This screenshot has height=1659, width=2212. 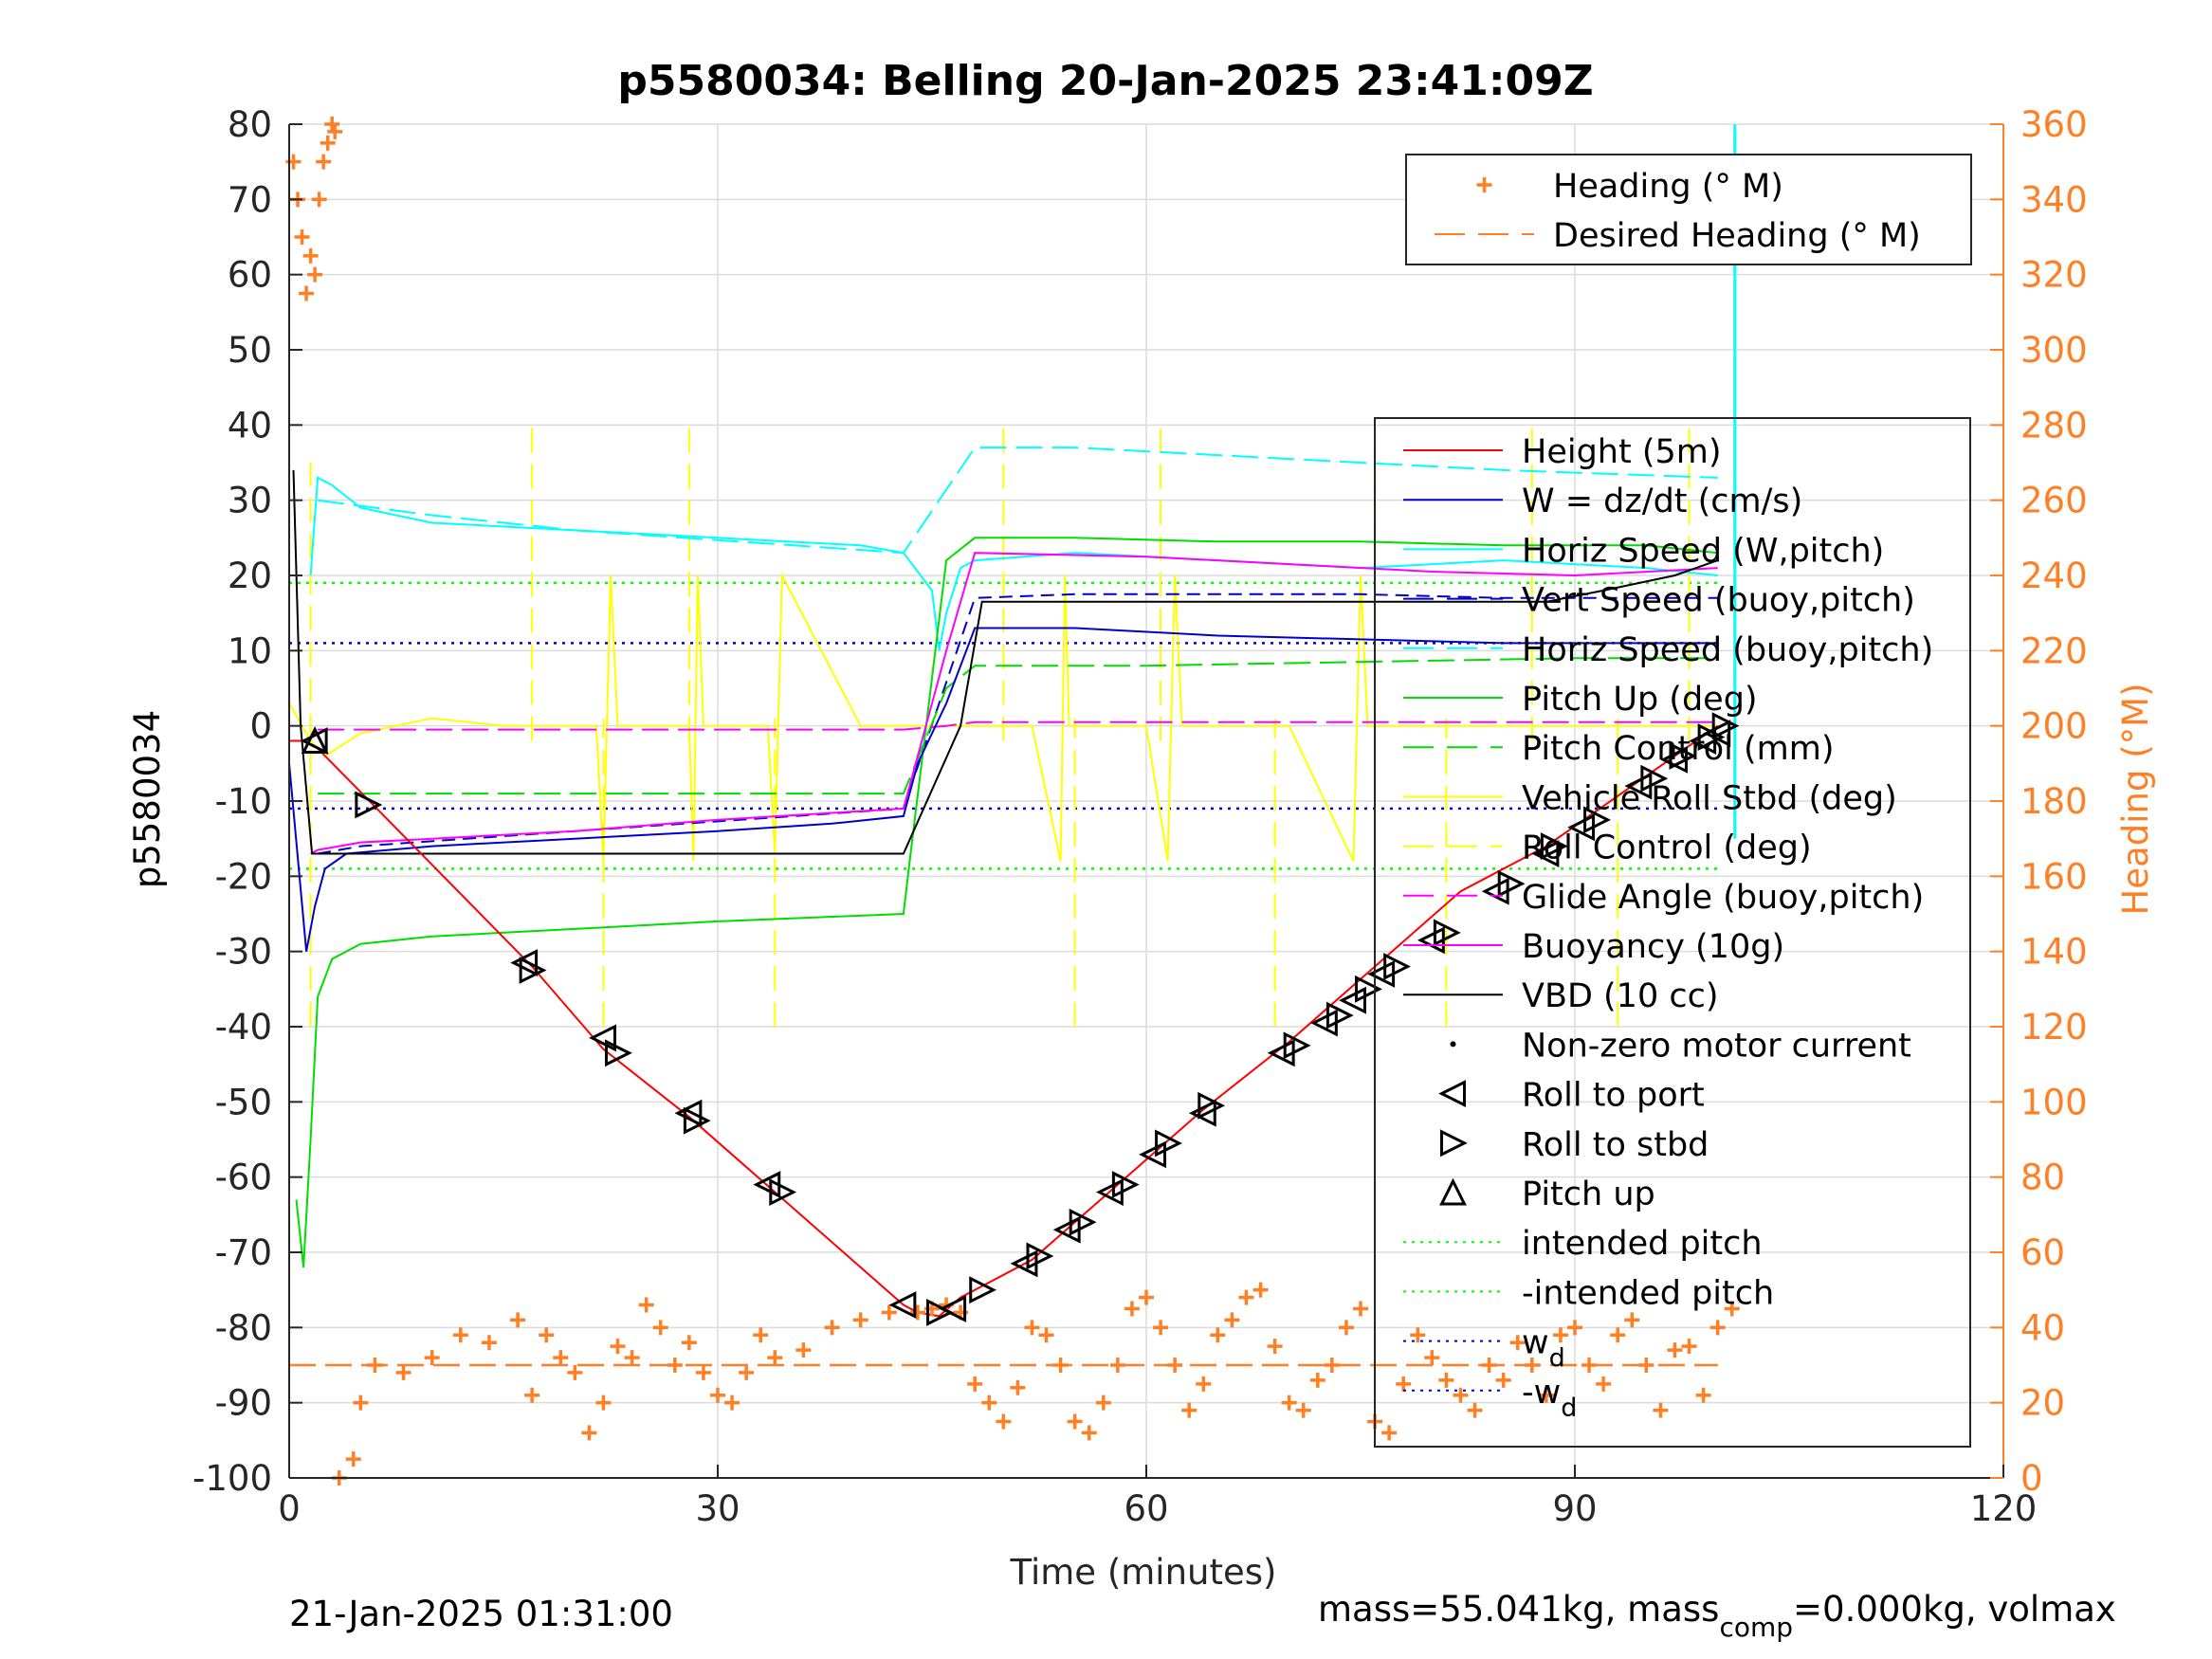 I want to click on y2-tick-label: 300, so click(x=2054, y=350).